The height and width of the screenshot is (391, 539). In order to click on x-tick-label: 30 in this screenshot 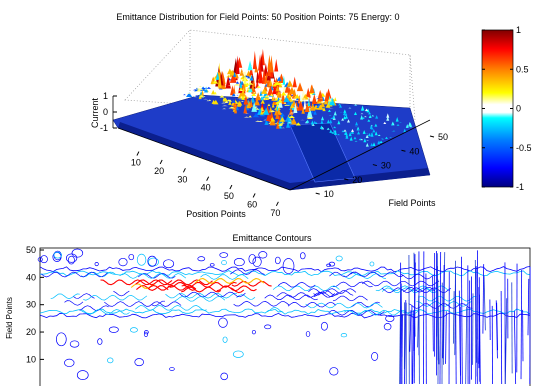, I will do `click(182, 179)`.